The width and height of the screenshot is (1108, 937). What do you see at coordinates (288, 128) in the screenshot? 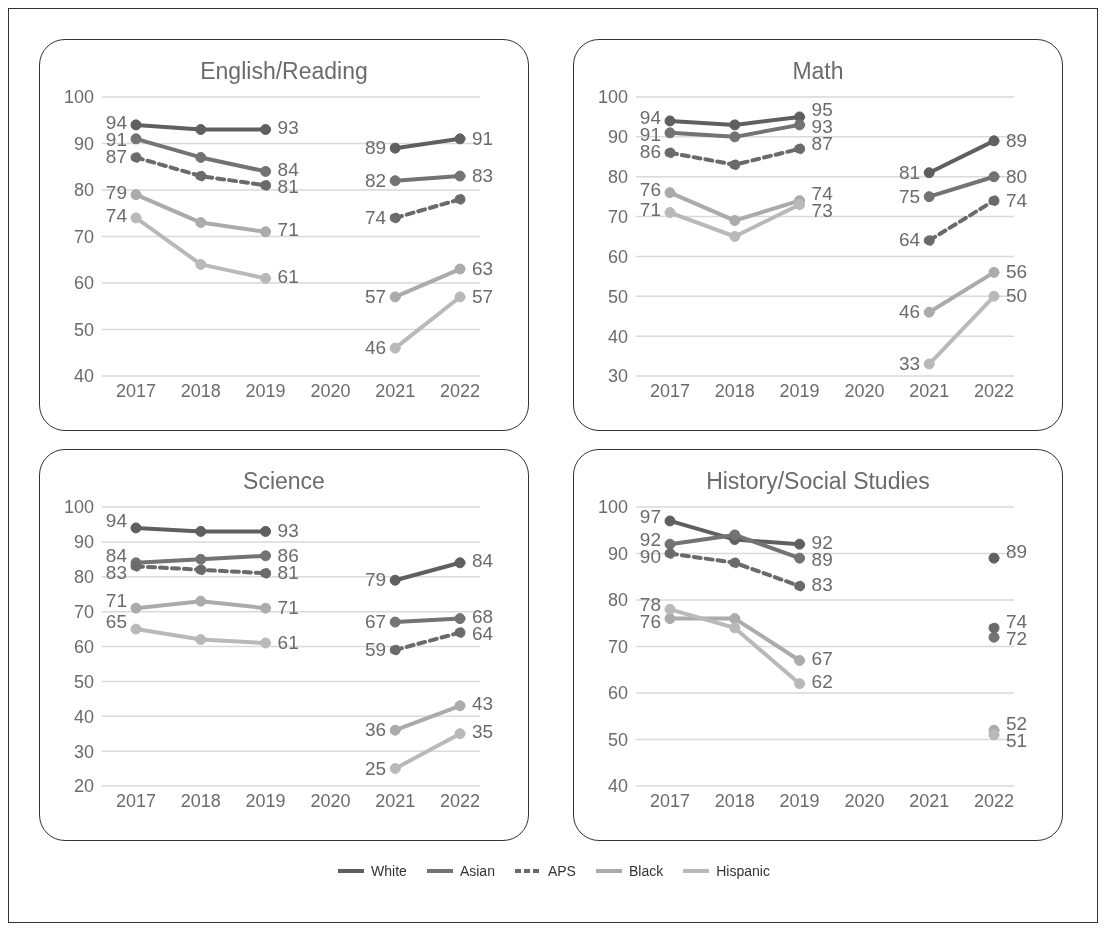
I see `data-label: 93` at bounding box center [288, 128].